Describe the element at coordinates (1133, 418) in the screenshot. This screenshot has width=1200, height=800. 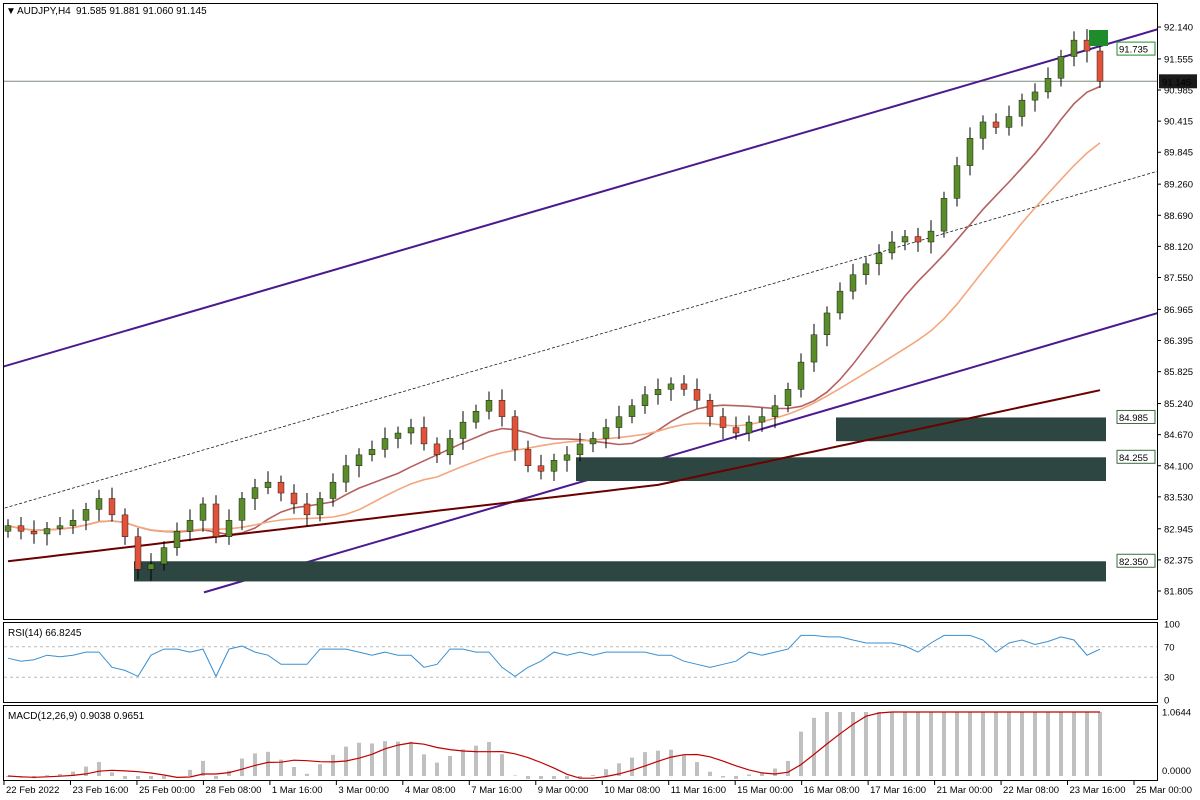
I see `zone-label: 84.985` at that location.